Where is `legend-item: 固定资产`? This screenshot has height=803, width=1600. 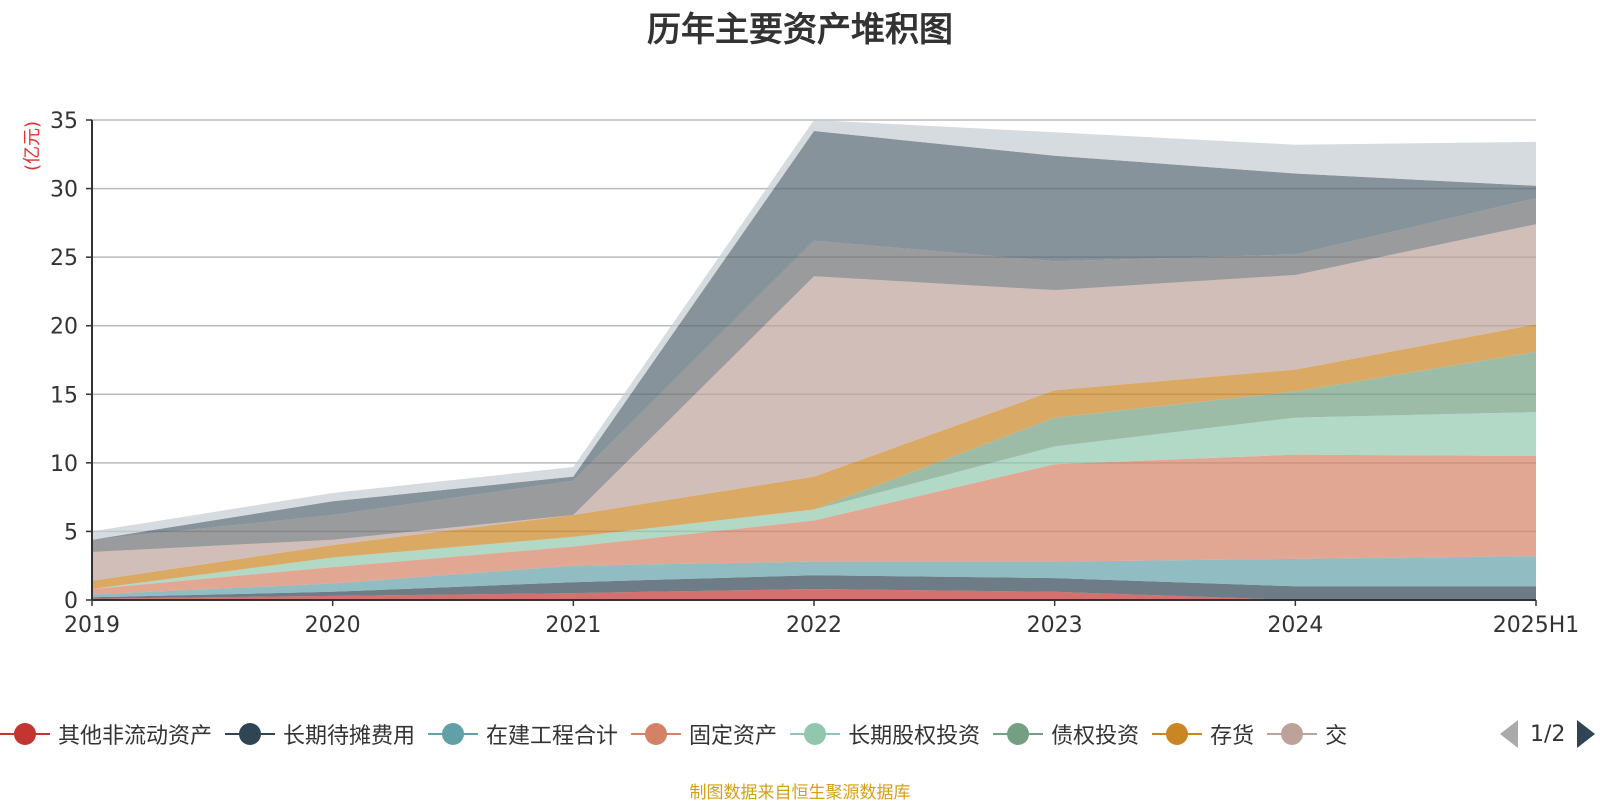
legend-item: 固定资产 is located at coordinates (704, 734).